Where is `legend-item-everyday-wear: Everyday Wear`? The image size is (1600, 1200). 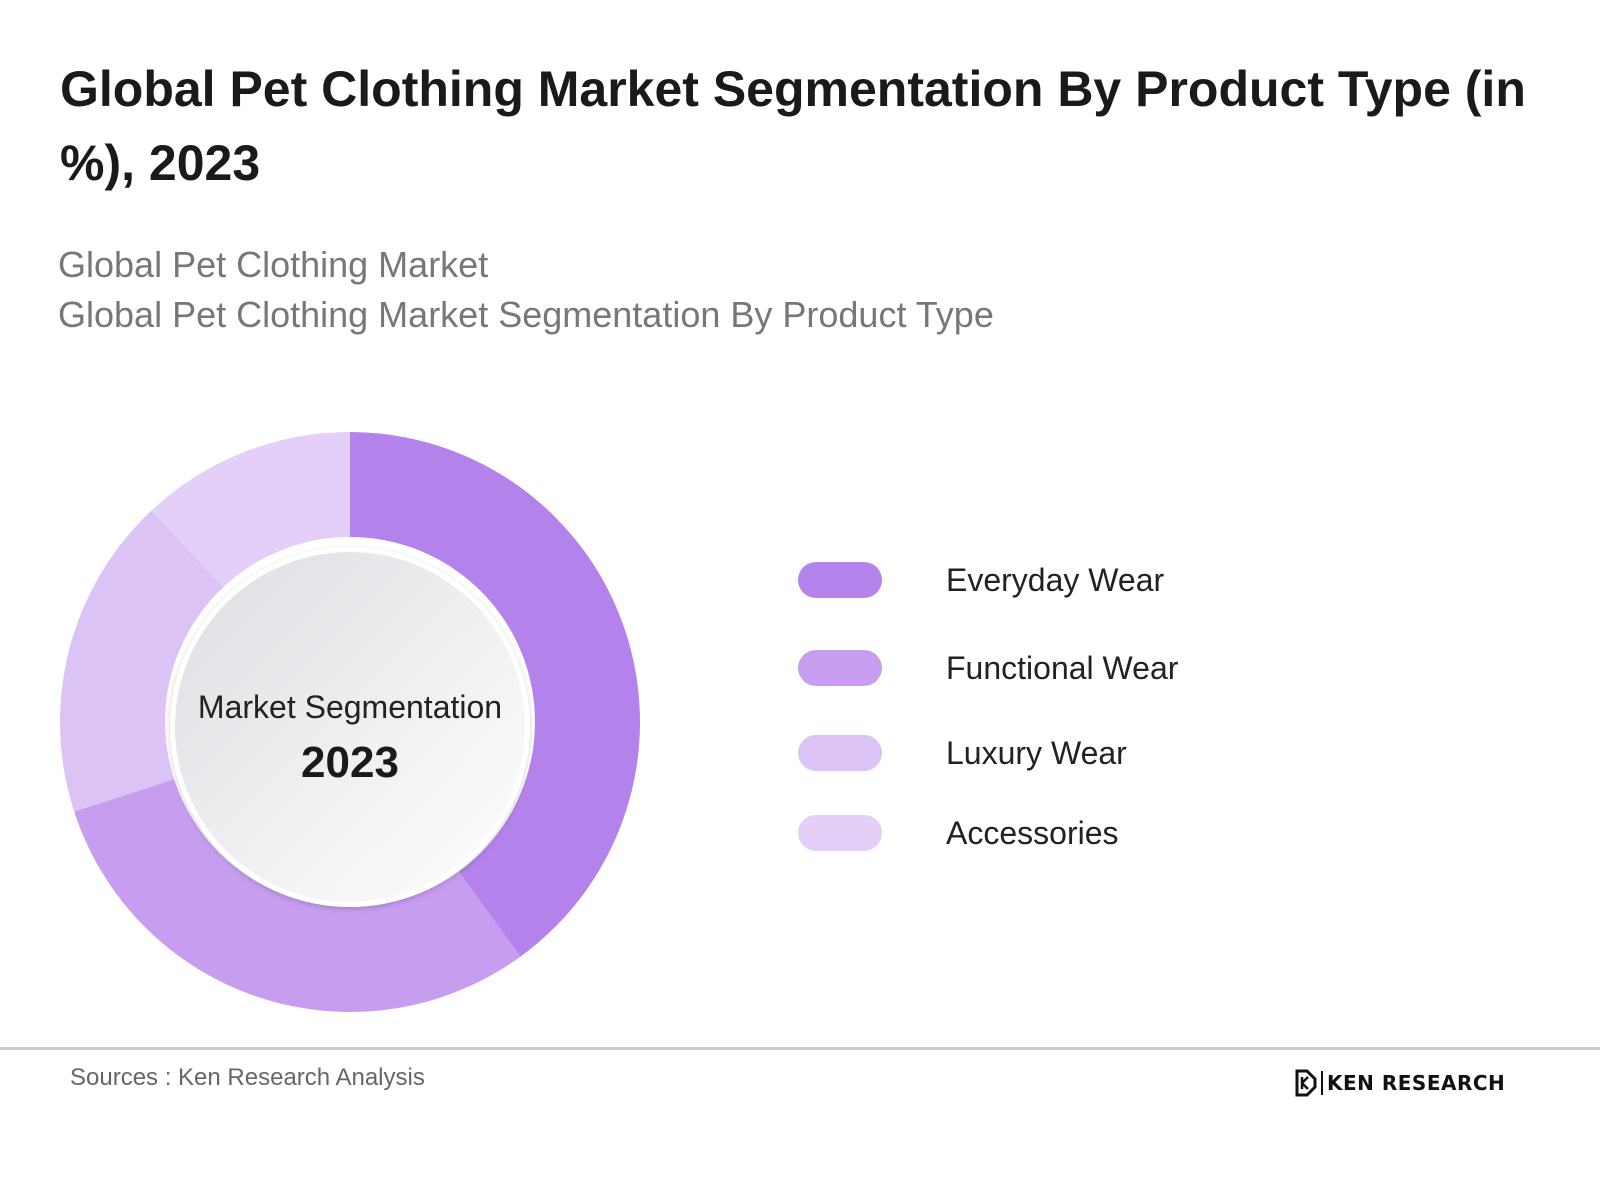 legend-item-everyday-wear: Everyday Wear is located at coordinates (1048, 580).